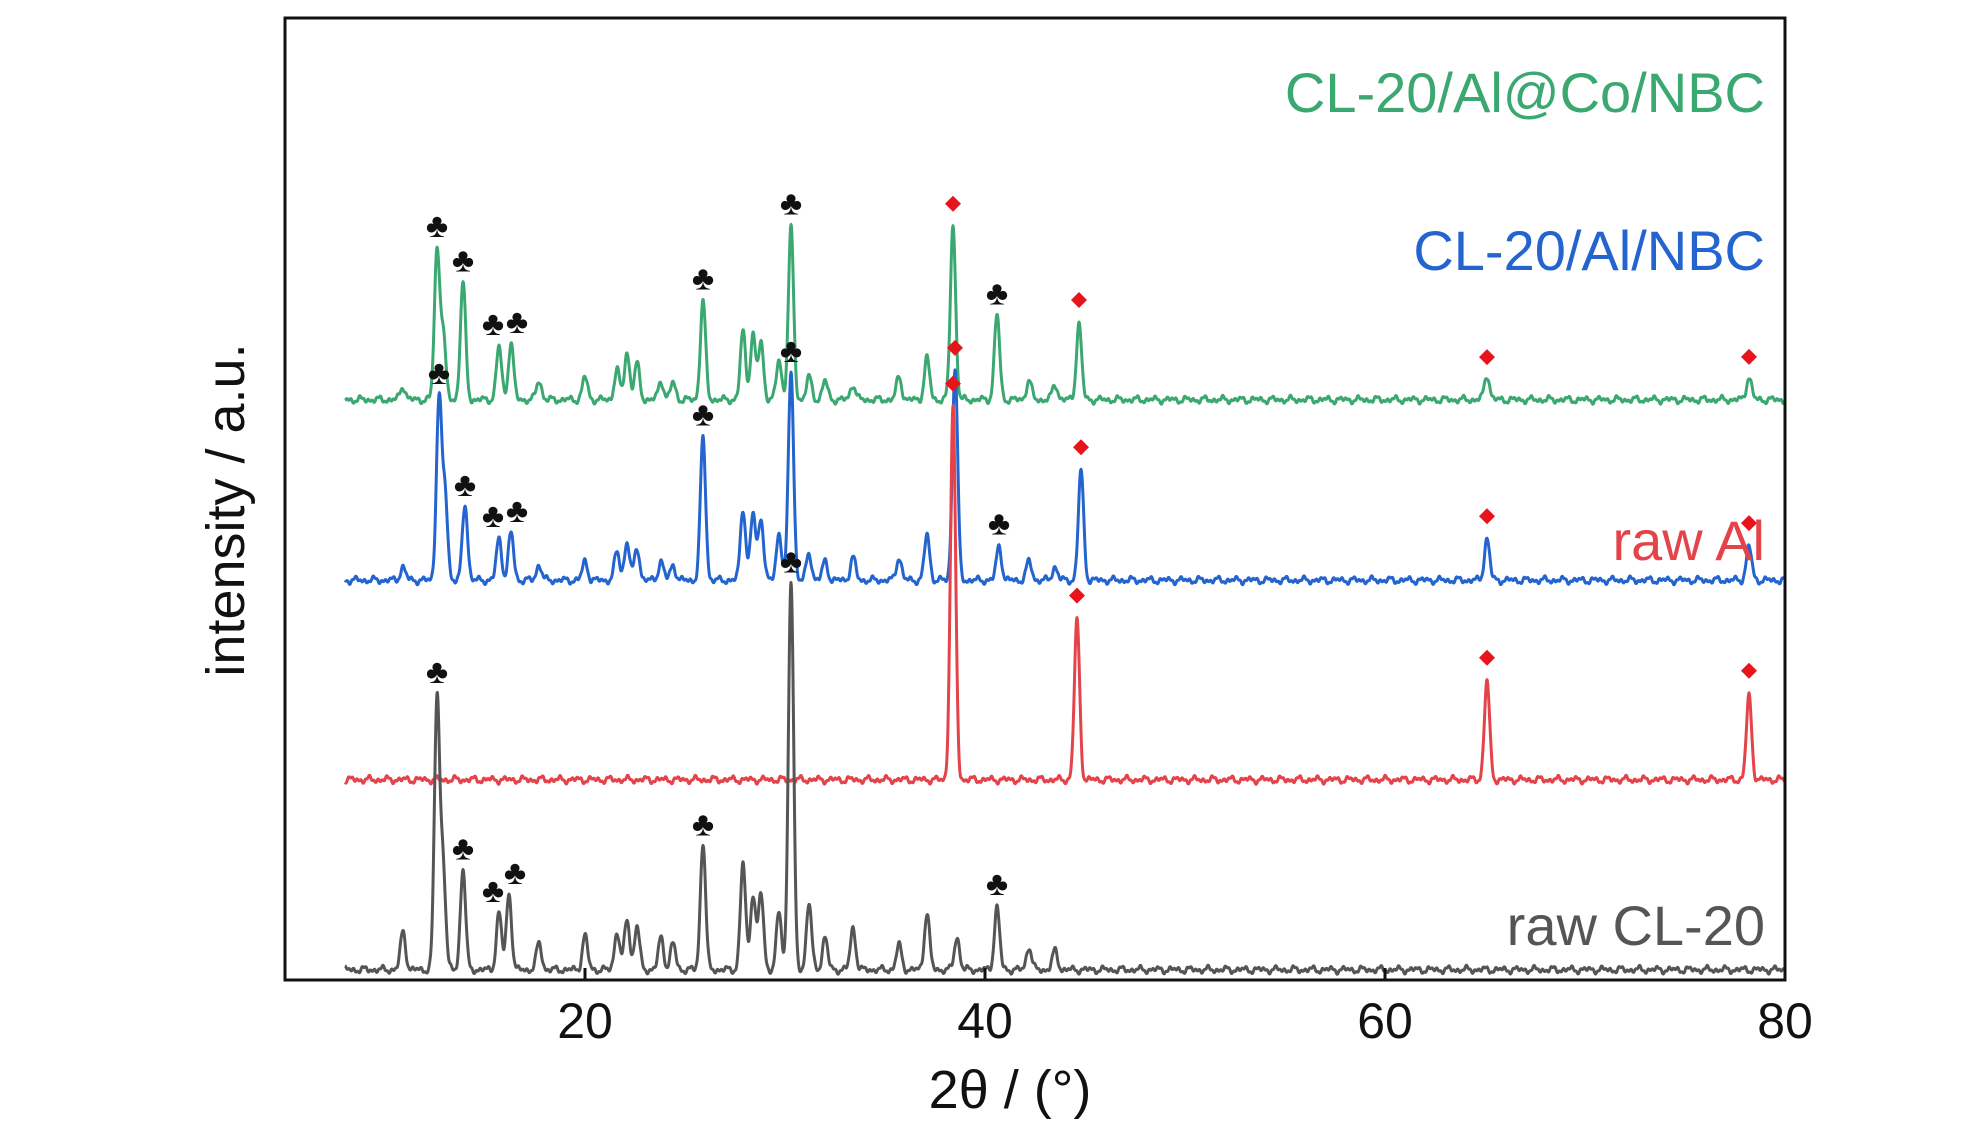  Describe the element at coordinates (1064, 477) in the screenshot. I see `series-line-cl-20-al-nbc` at that location.